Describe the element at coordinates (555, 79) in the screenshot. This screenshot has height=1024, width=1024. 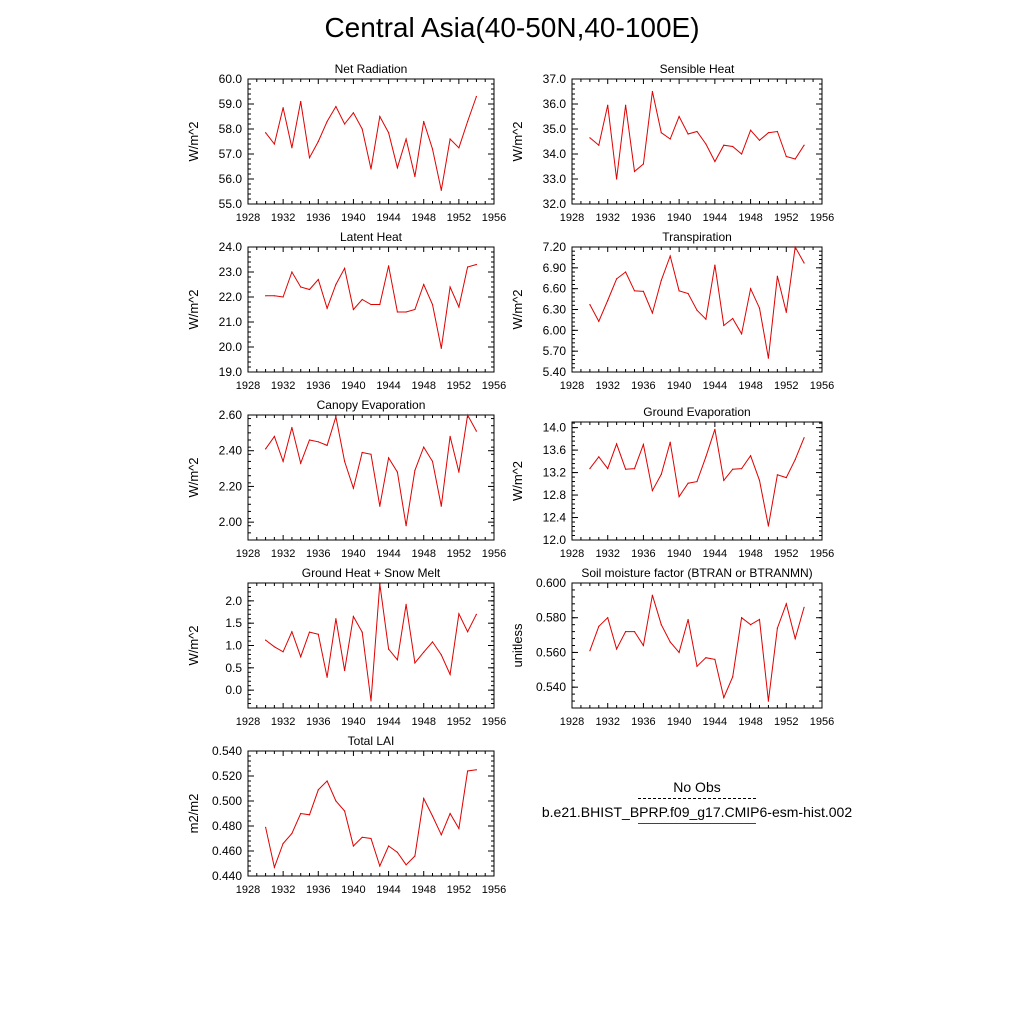
I see `y-tick-label: 37.0` at that location.